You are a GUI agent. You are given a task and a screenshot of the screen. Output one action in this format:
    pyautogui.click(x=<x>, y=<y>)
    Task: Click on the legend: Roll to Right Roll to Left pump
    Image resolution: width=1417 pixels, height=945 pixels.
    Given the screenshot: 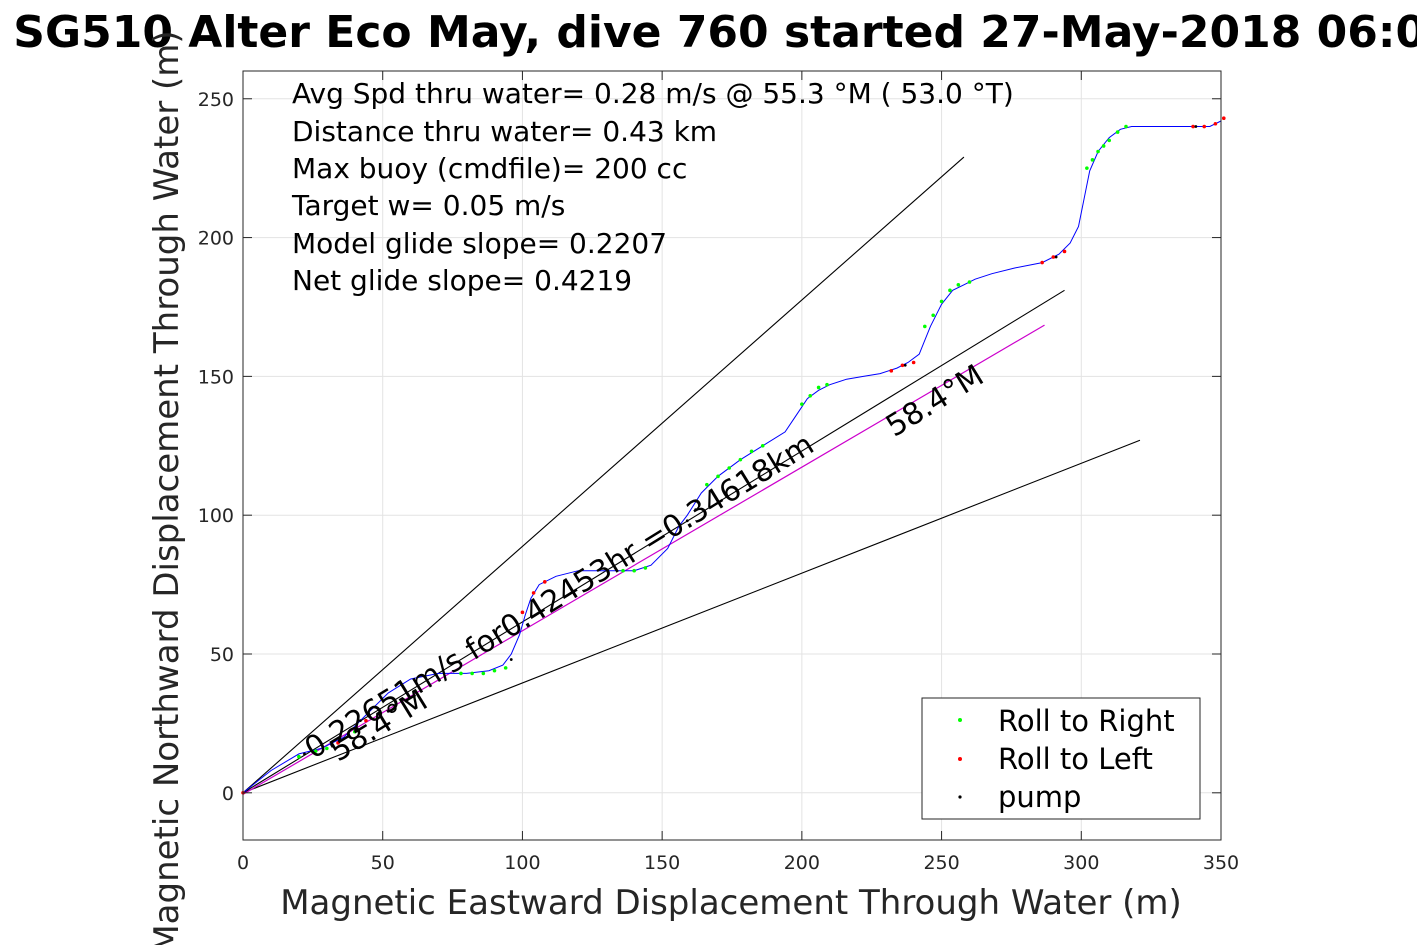 What is the action you would take?
    pyautogui.click(x=1061, y=758)
    